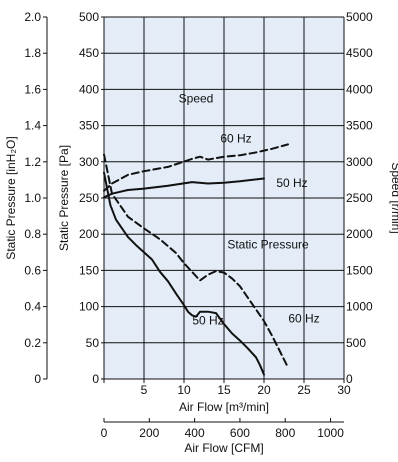 The height and width of the screenshot is (462, 398). What do you see at coordinates (196, 98) in the screenshot?
I see `annotation-speed: Speed` at bounding box center [196, 98].